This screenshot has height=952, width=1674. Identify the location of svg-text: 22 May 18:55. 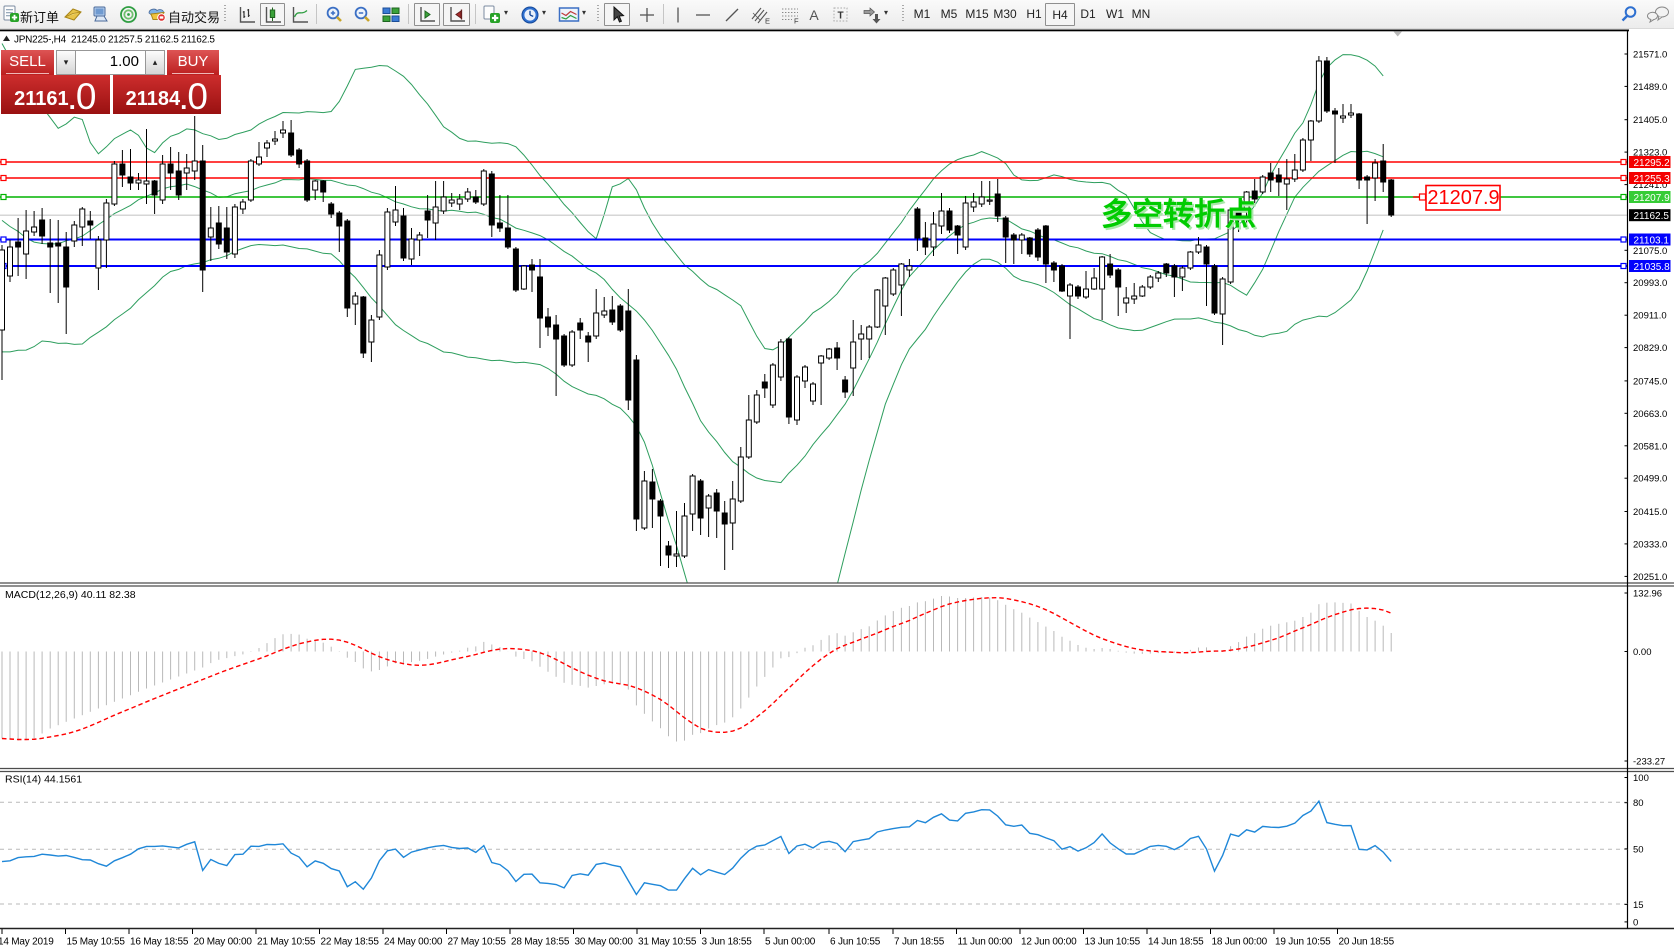
(350, 942).